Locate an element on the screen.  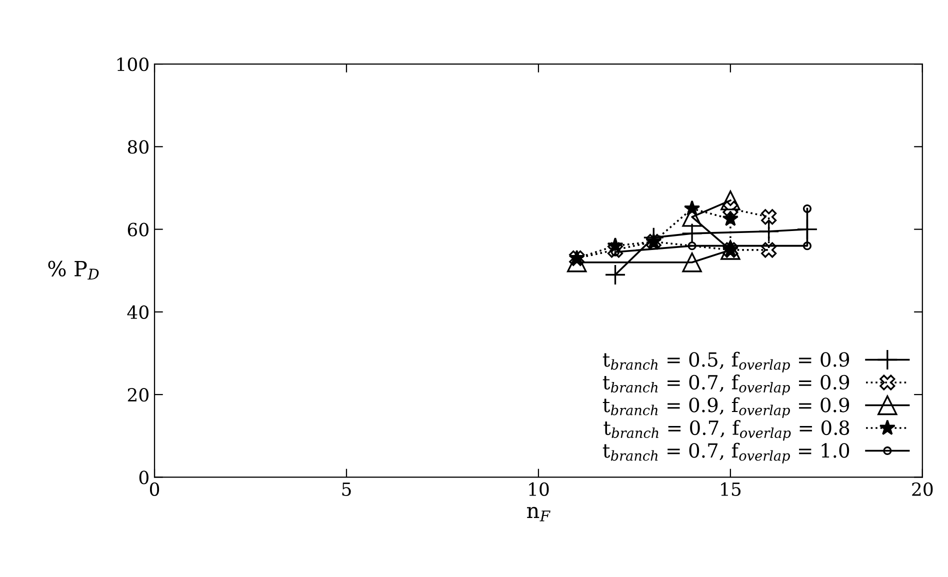
y-tick-label: 20 is located at coordinates (138, 395).